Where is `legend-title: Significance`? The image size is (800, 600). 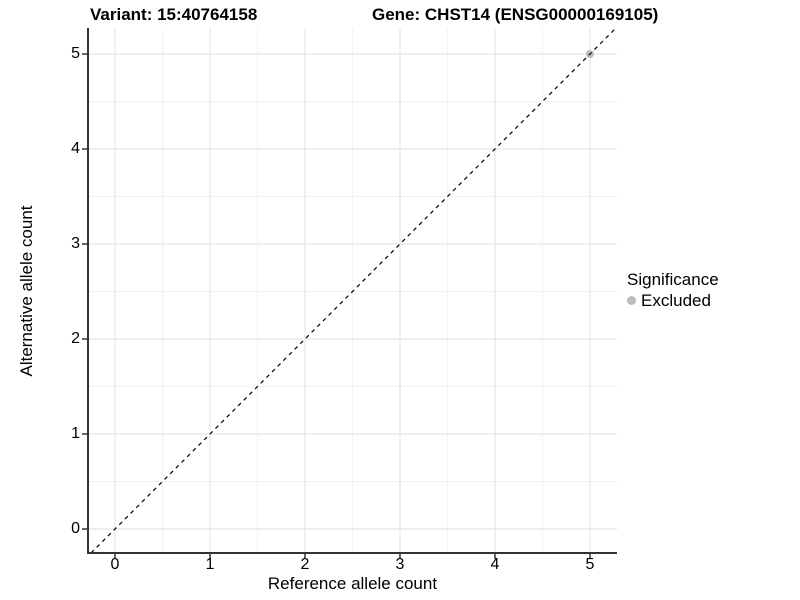
legend-title: Significance is located at coordinates (673, 279).